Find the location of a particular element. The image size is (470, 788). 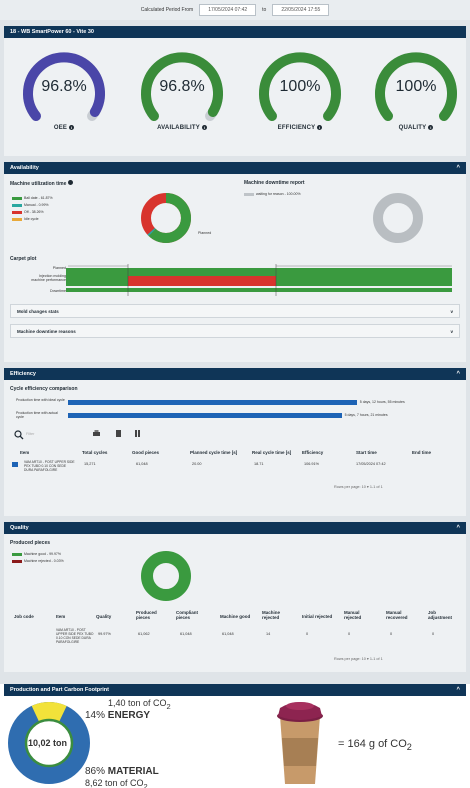

gauge-availability-ring is located at coordinates (182, 86).